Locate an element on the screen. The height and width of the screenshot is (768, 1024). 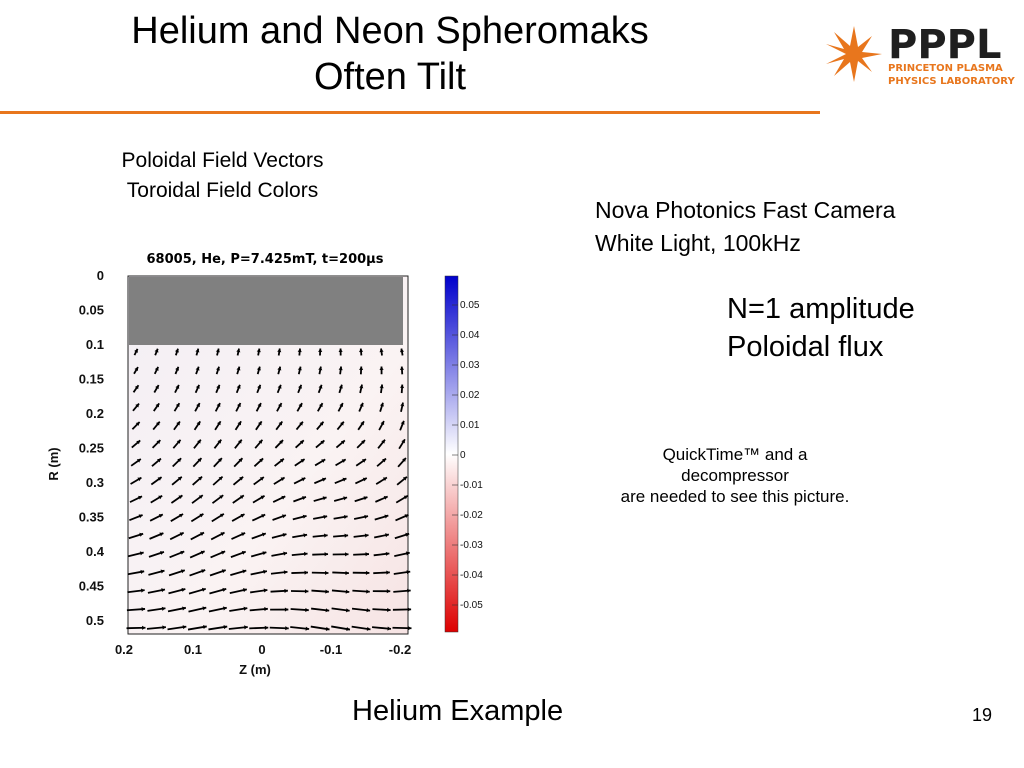
y-tick-label: 0.15 is located at coordinates (91, 379).